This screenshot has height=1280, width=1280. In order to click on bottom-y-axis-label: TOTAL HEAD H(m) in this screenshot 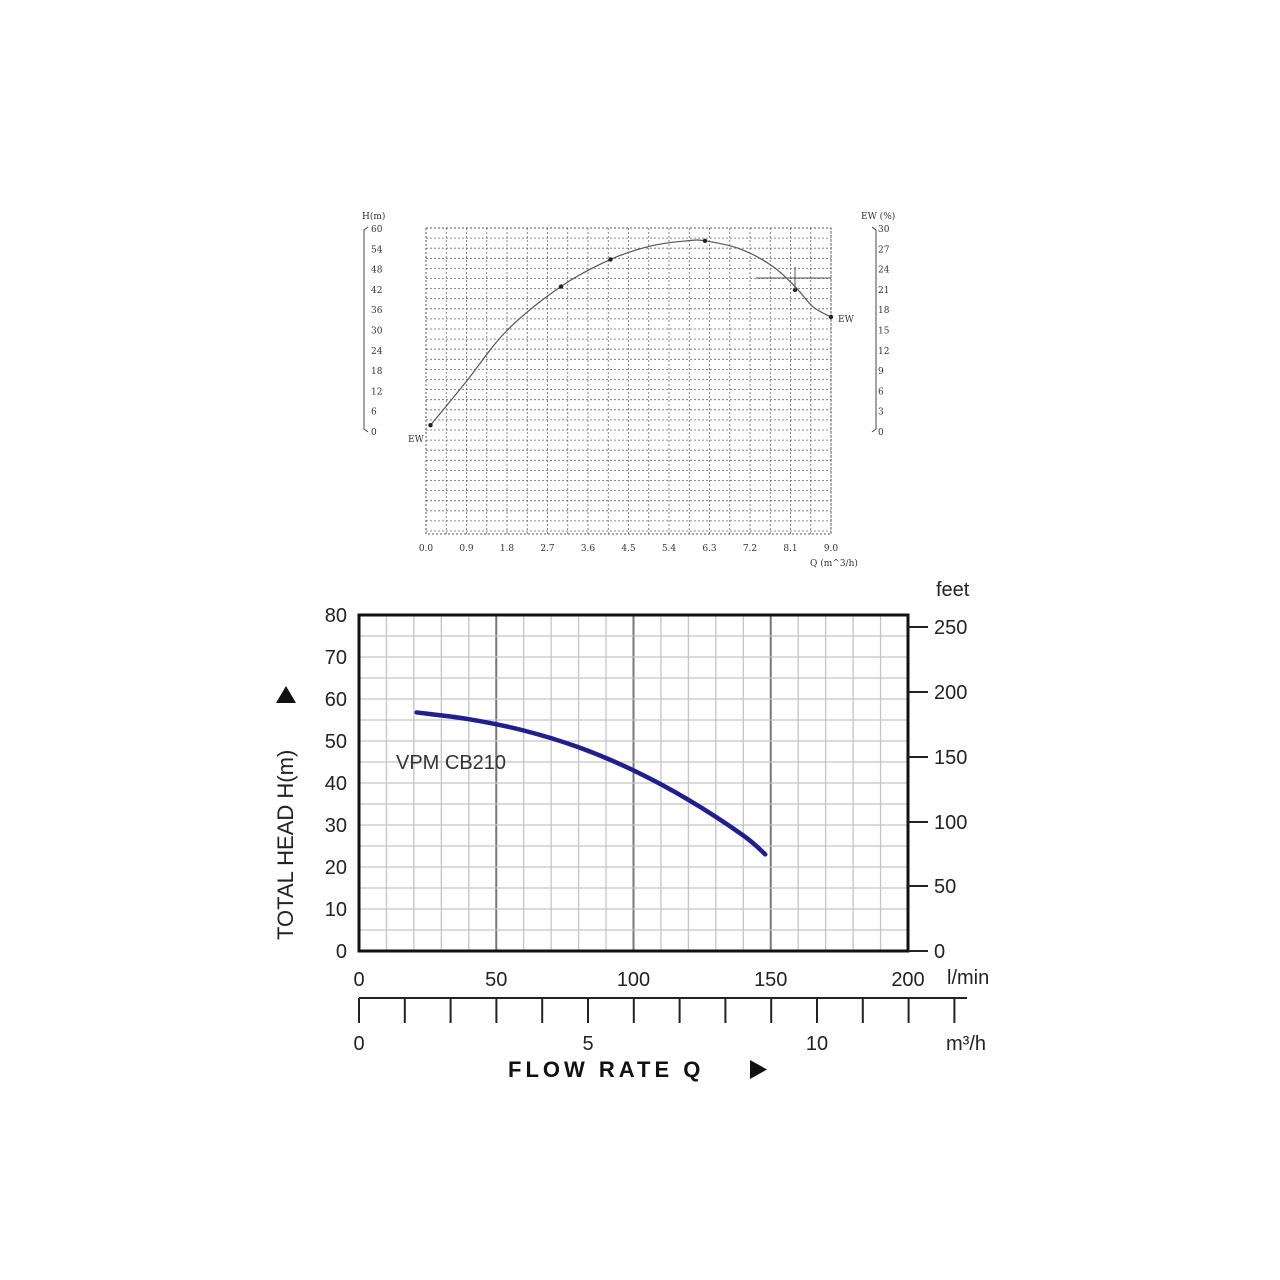, I will do `click(285, 845)`.